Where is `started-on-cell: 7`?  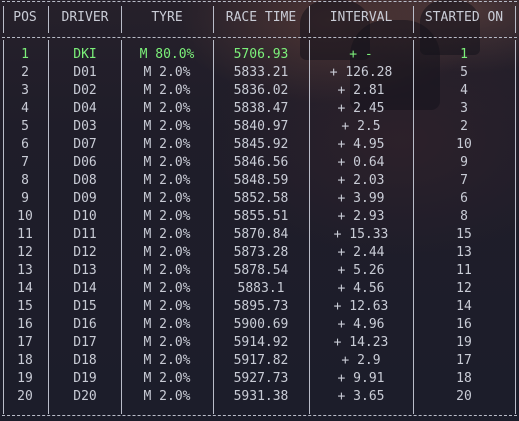
started-on-cell: 7 is located at coordinates (464, 180).